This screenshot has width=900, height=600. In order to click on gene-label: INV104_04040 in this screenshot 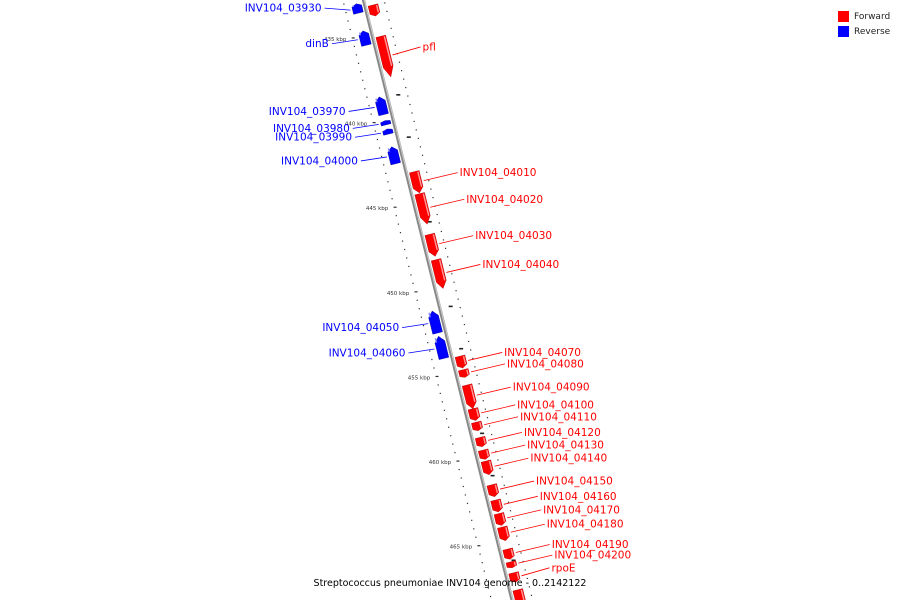, I will do `click(520, 265)`.